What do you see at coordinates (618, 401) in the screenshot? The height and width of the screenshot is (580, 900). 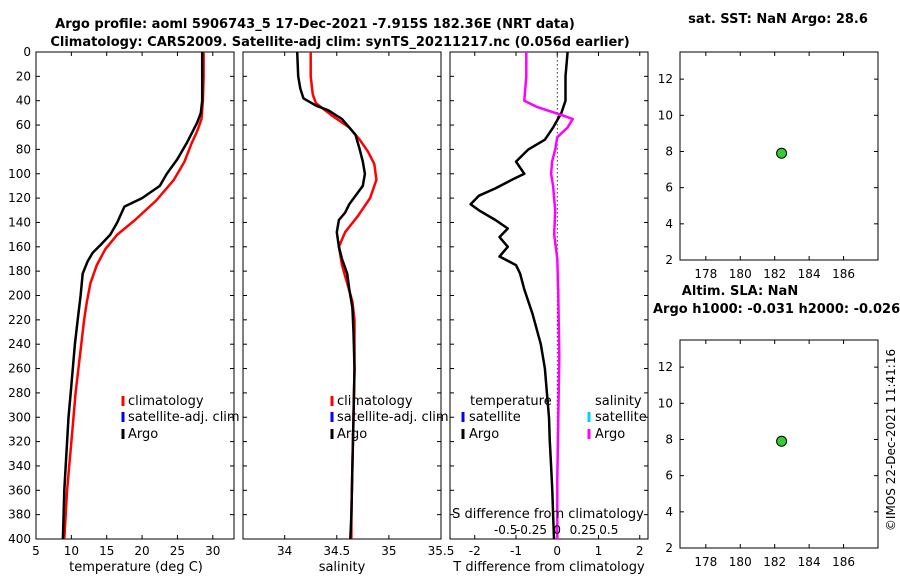 I see `legend-group-salinity: salinity` at bounding box center [618, 401].